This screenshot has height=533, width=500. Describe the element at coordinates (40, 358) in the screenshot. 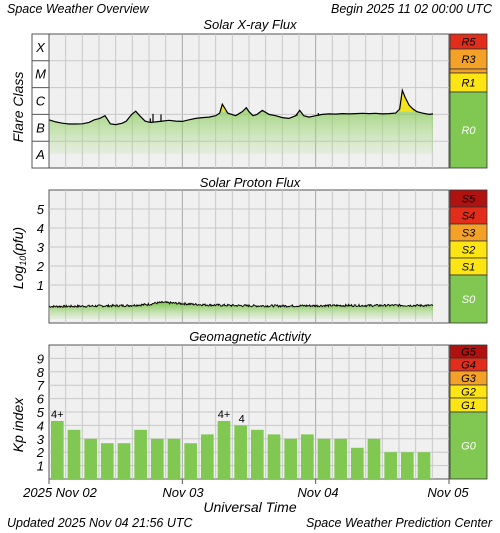

I see `geomag-ytick-9: 9` at that location.